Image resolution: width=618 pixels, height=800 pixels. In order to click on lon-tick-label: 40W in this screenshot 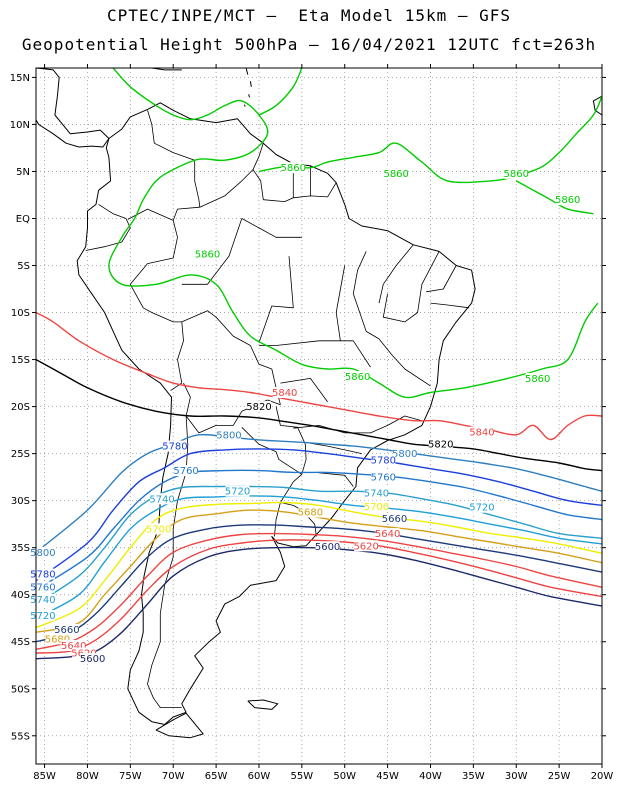, I will do `click(430, 776)`.